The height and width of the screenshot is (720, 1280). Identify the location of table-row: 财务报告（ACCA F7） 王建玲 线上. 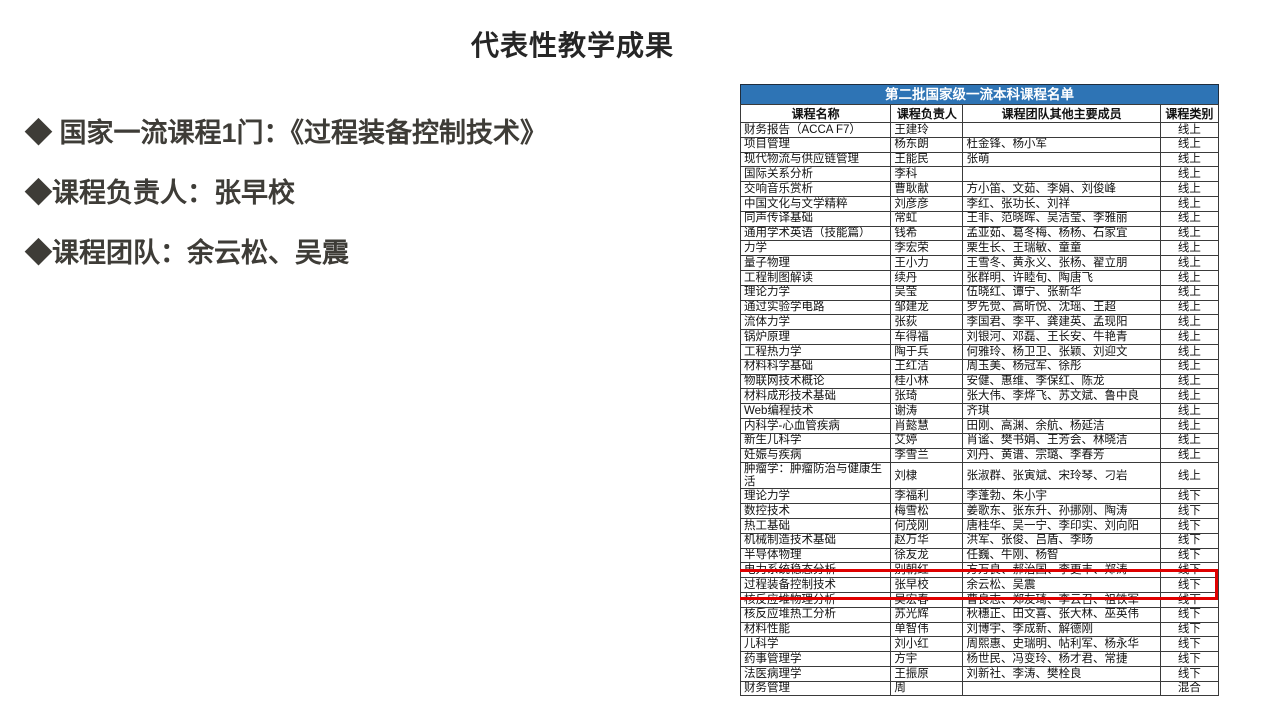
(979, 130).